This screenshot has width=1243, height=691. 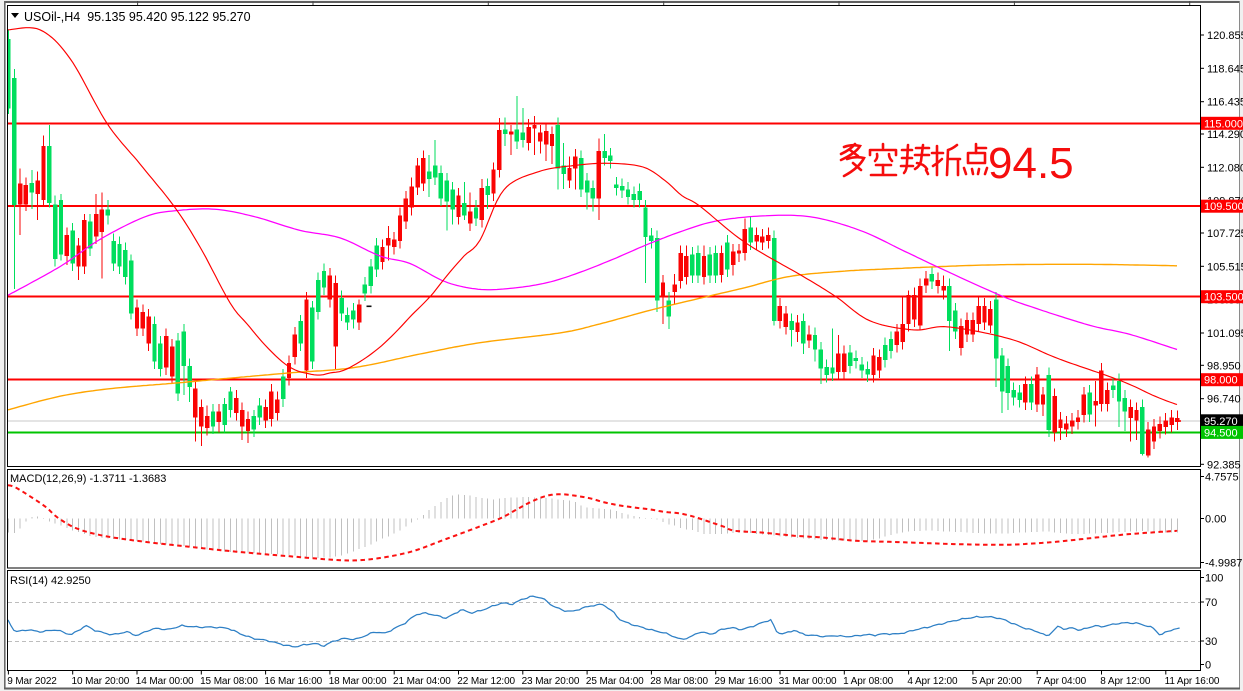 What do you see at coordinates (1221, 381) in the screenshot?
I see `svg-text: 98.000` at bounding box center [1221, 381].